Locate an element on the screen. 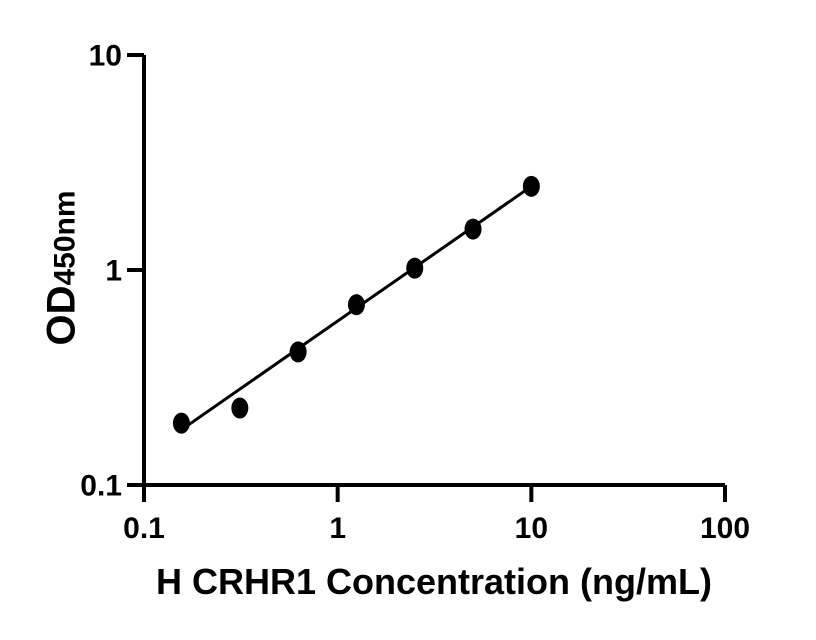  x-axis-title: H CRHR1 Concentration (ng/mL) is located at coordinates (434, 581).